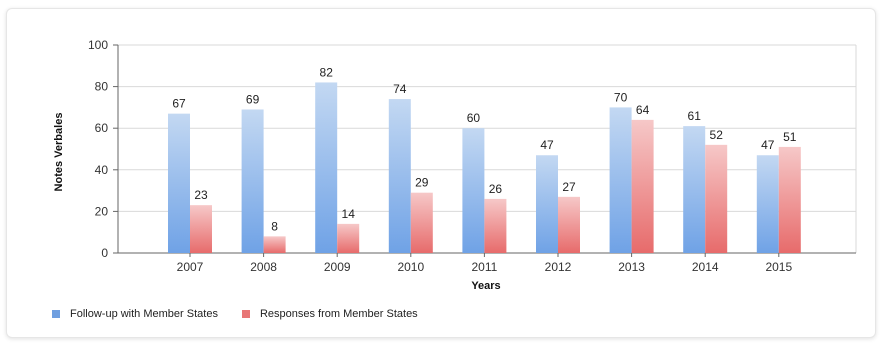 The image size is (882, 343). I want to click on data-label: 29, so click(422, 183).